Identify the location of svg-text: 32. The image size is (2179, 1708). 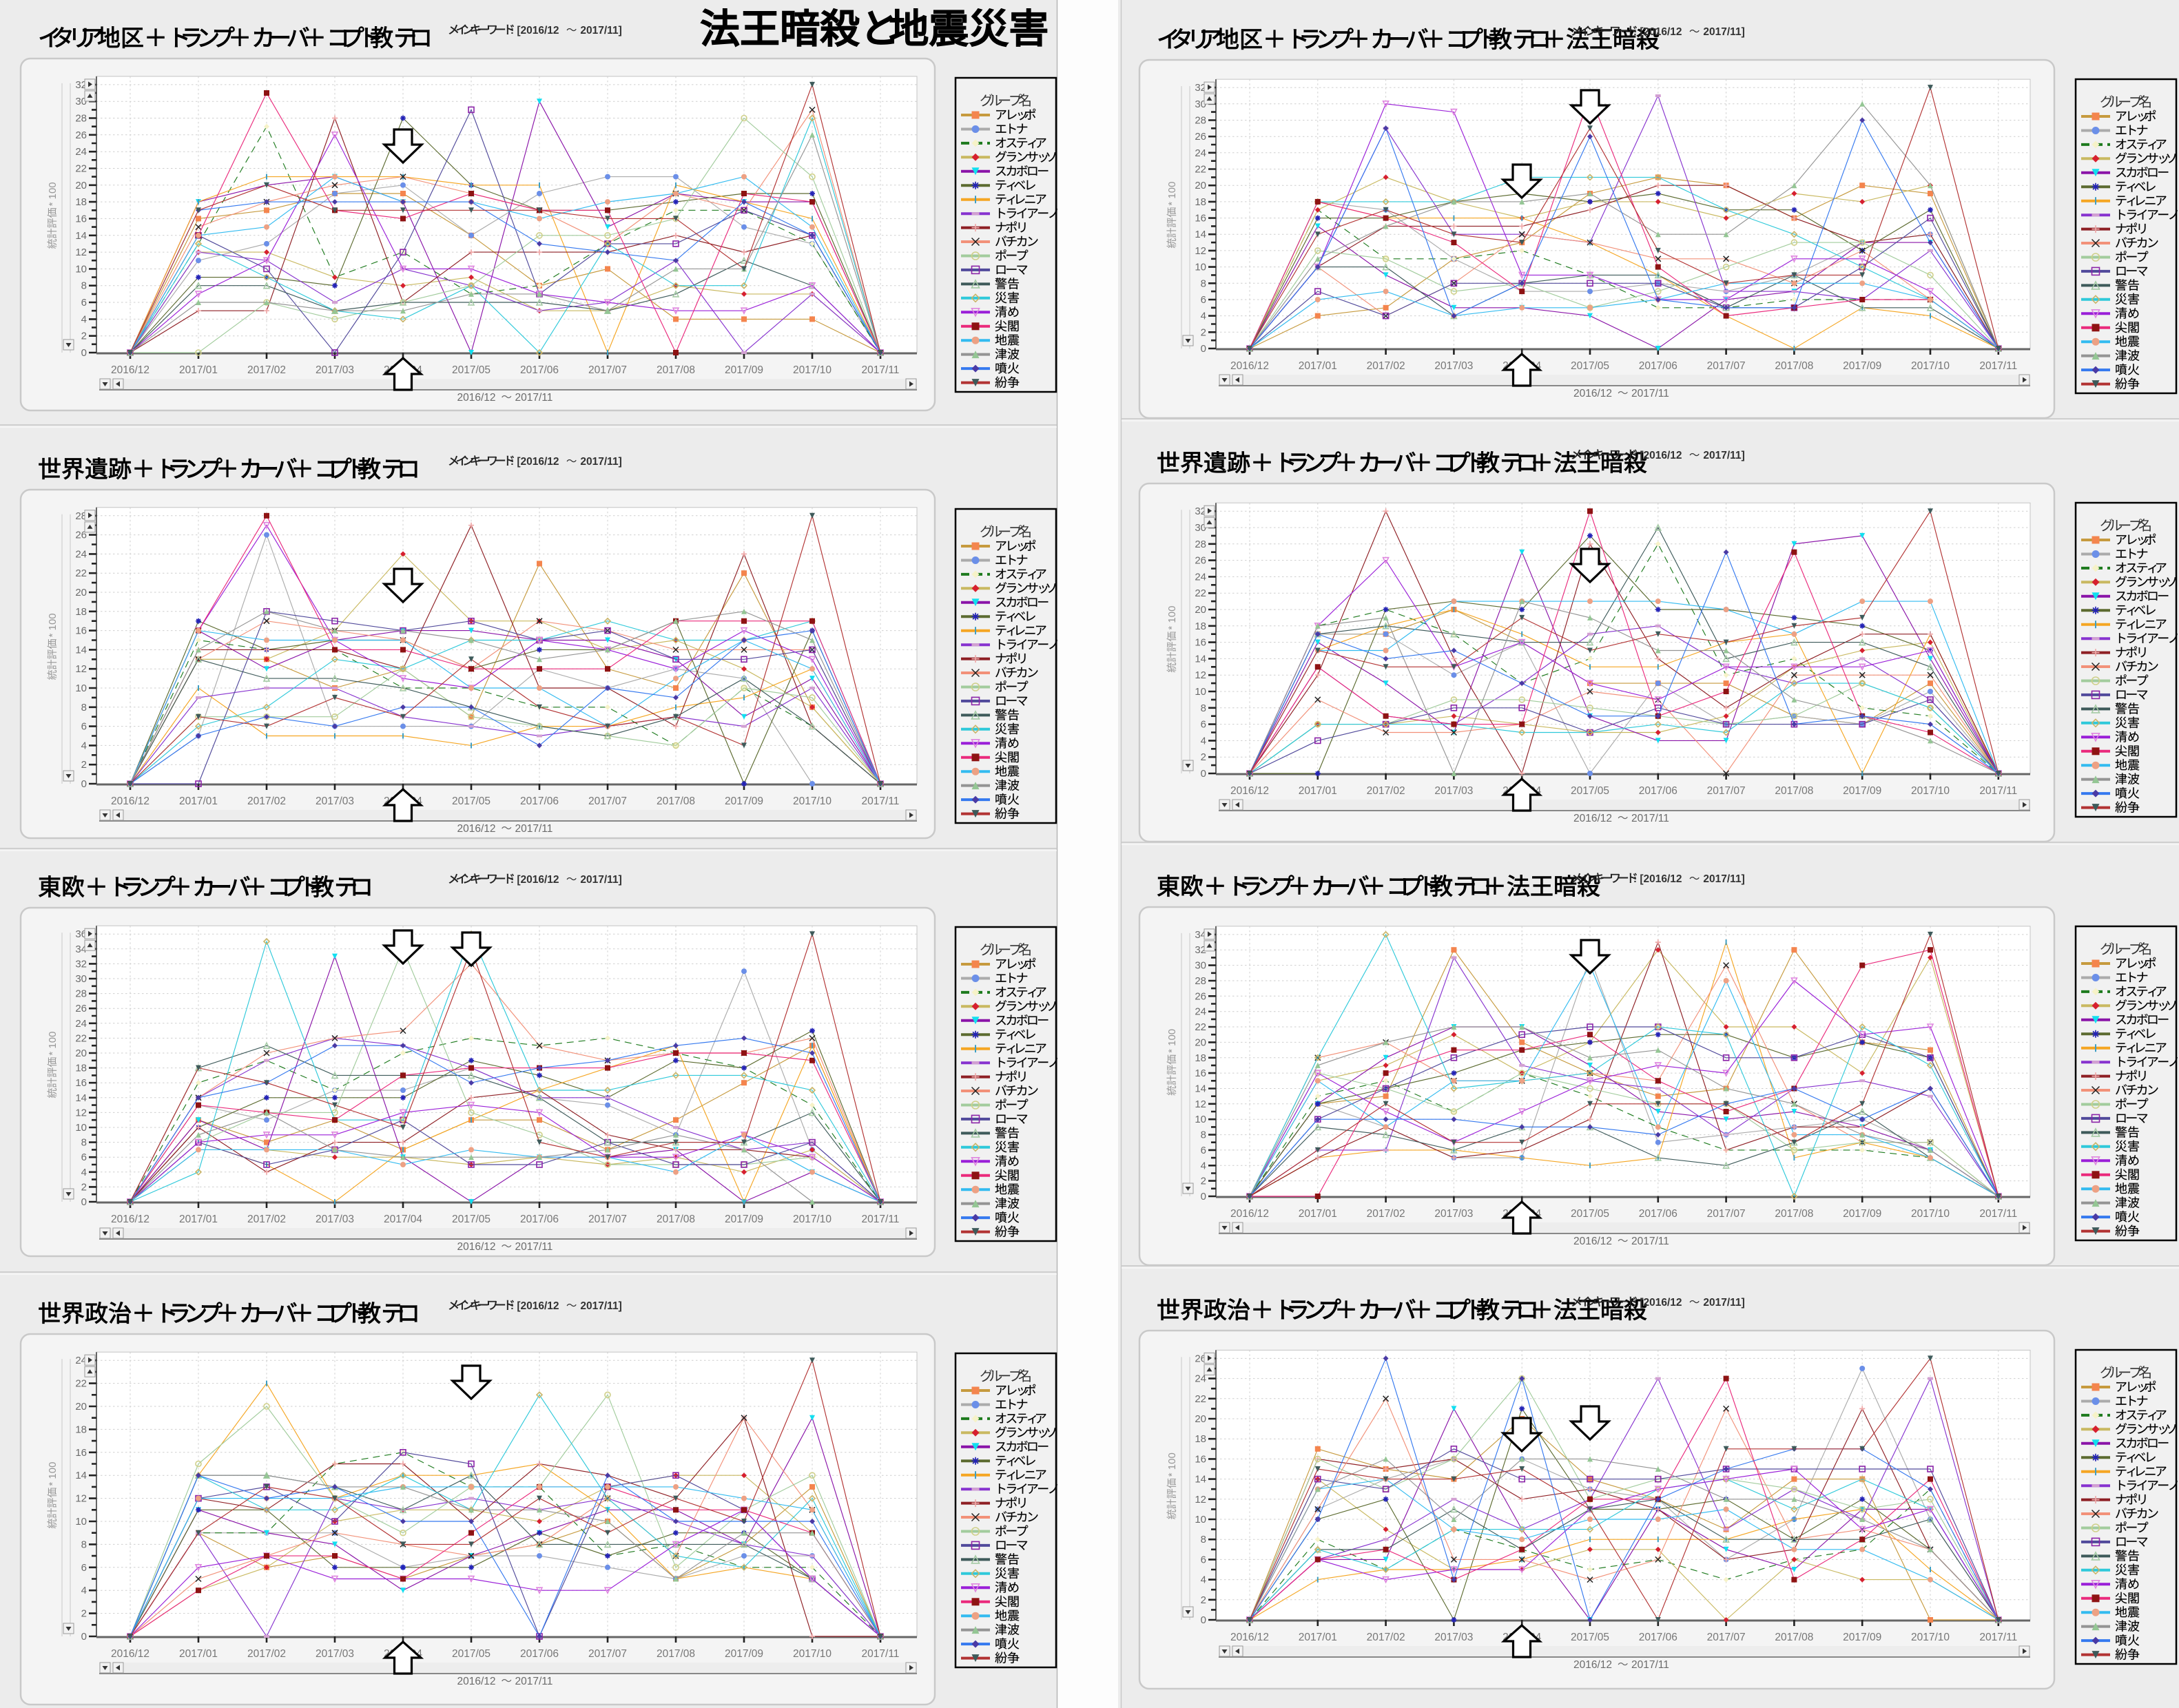
(81, 964).